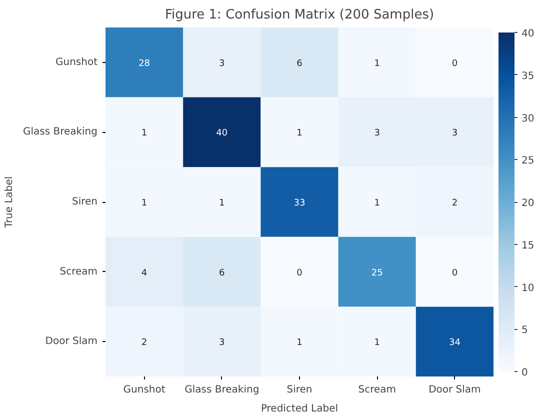 Image resolution: width=542 pixels, height=417 pixels. I want to click on color-bar-label: 25, so click(528, 161).